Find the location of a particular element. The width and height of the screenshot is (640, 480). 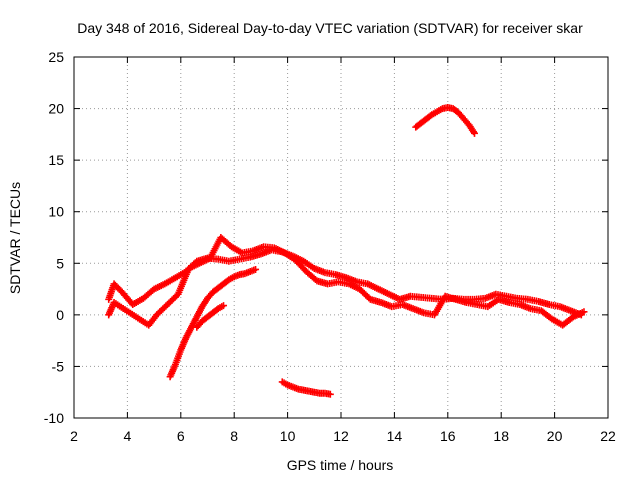

y-tick-label: 0 is located at coordinates (60, 315).